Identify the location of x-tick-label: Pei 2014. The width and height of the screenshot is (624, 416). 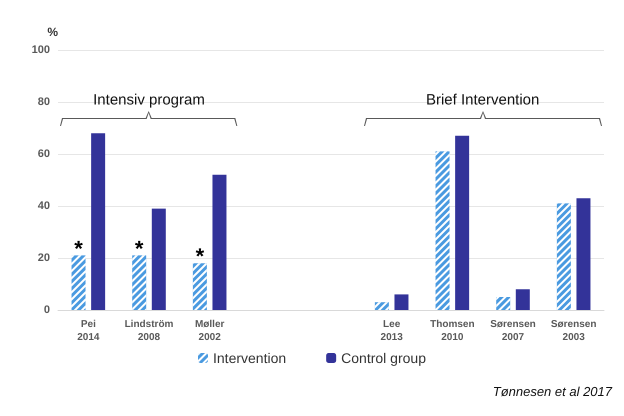
(88, 331).